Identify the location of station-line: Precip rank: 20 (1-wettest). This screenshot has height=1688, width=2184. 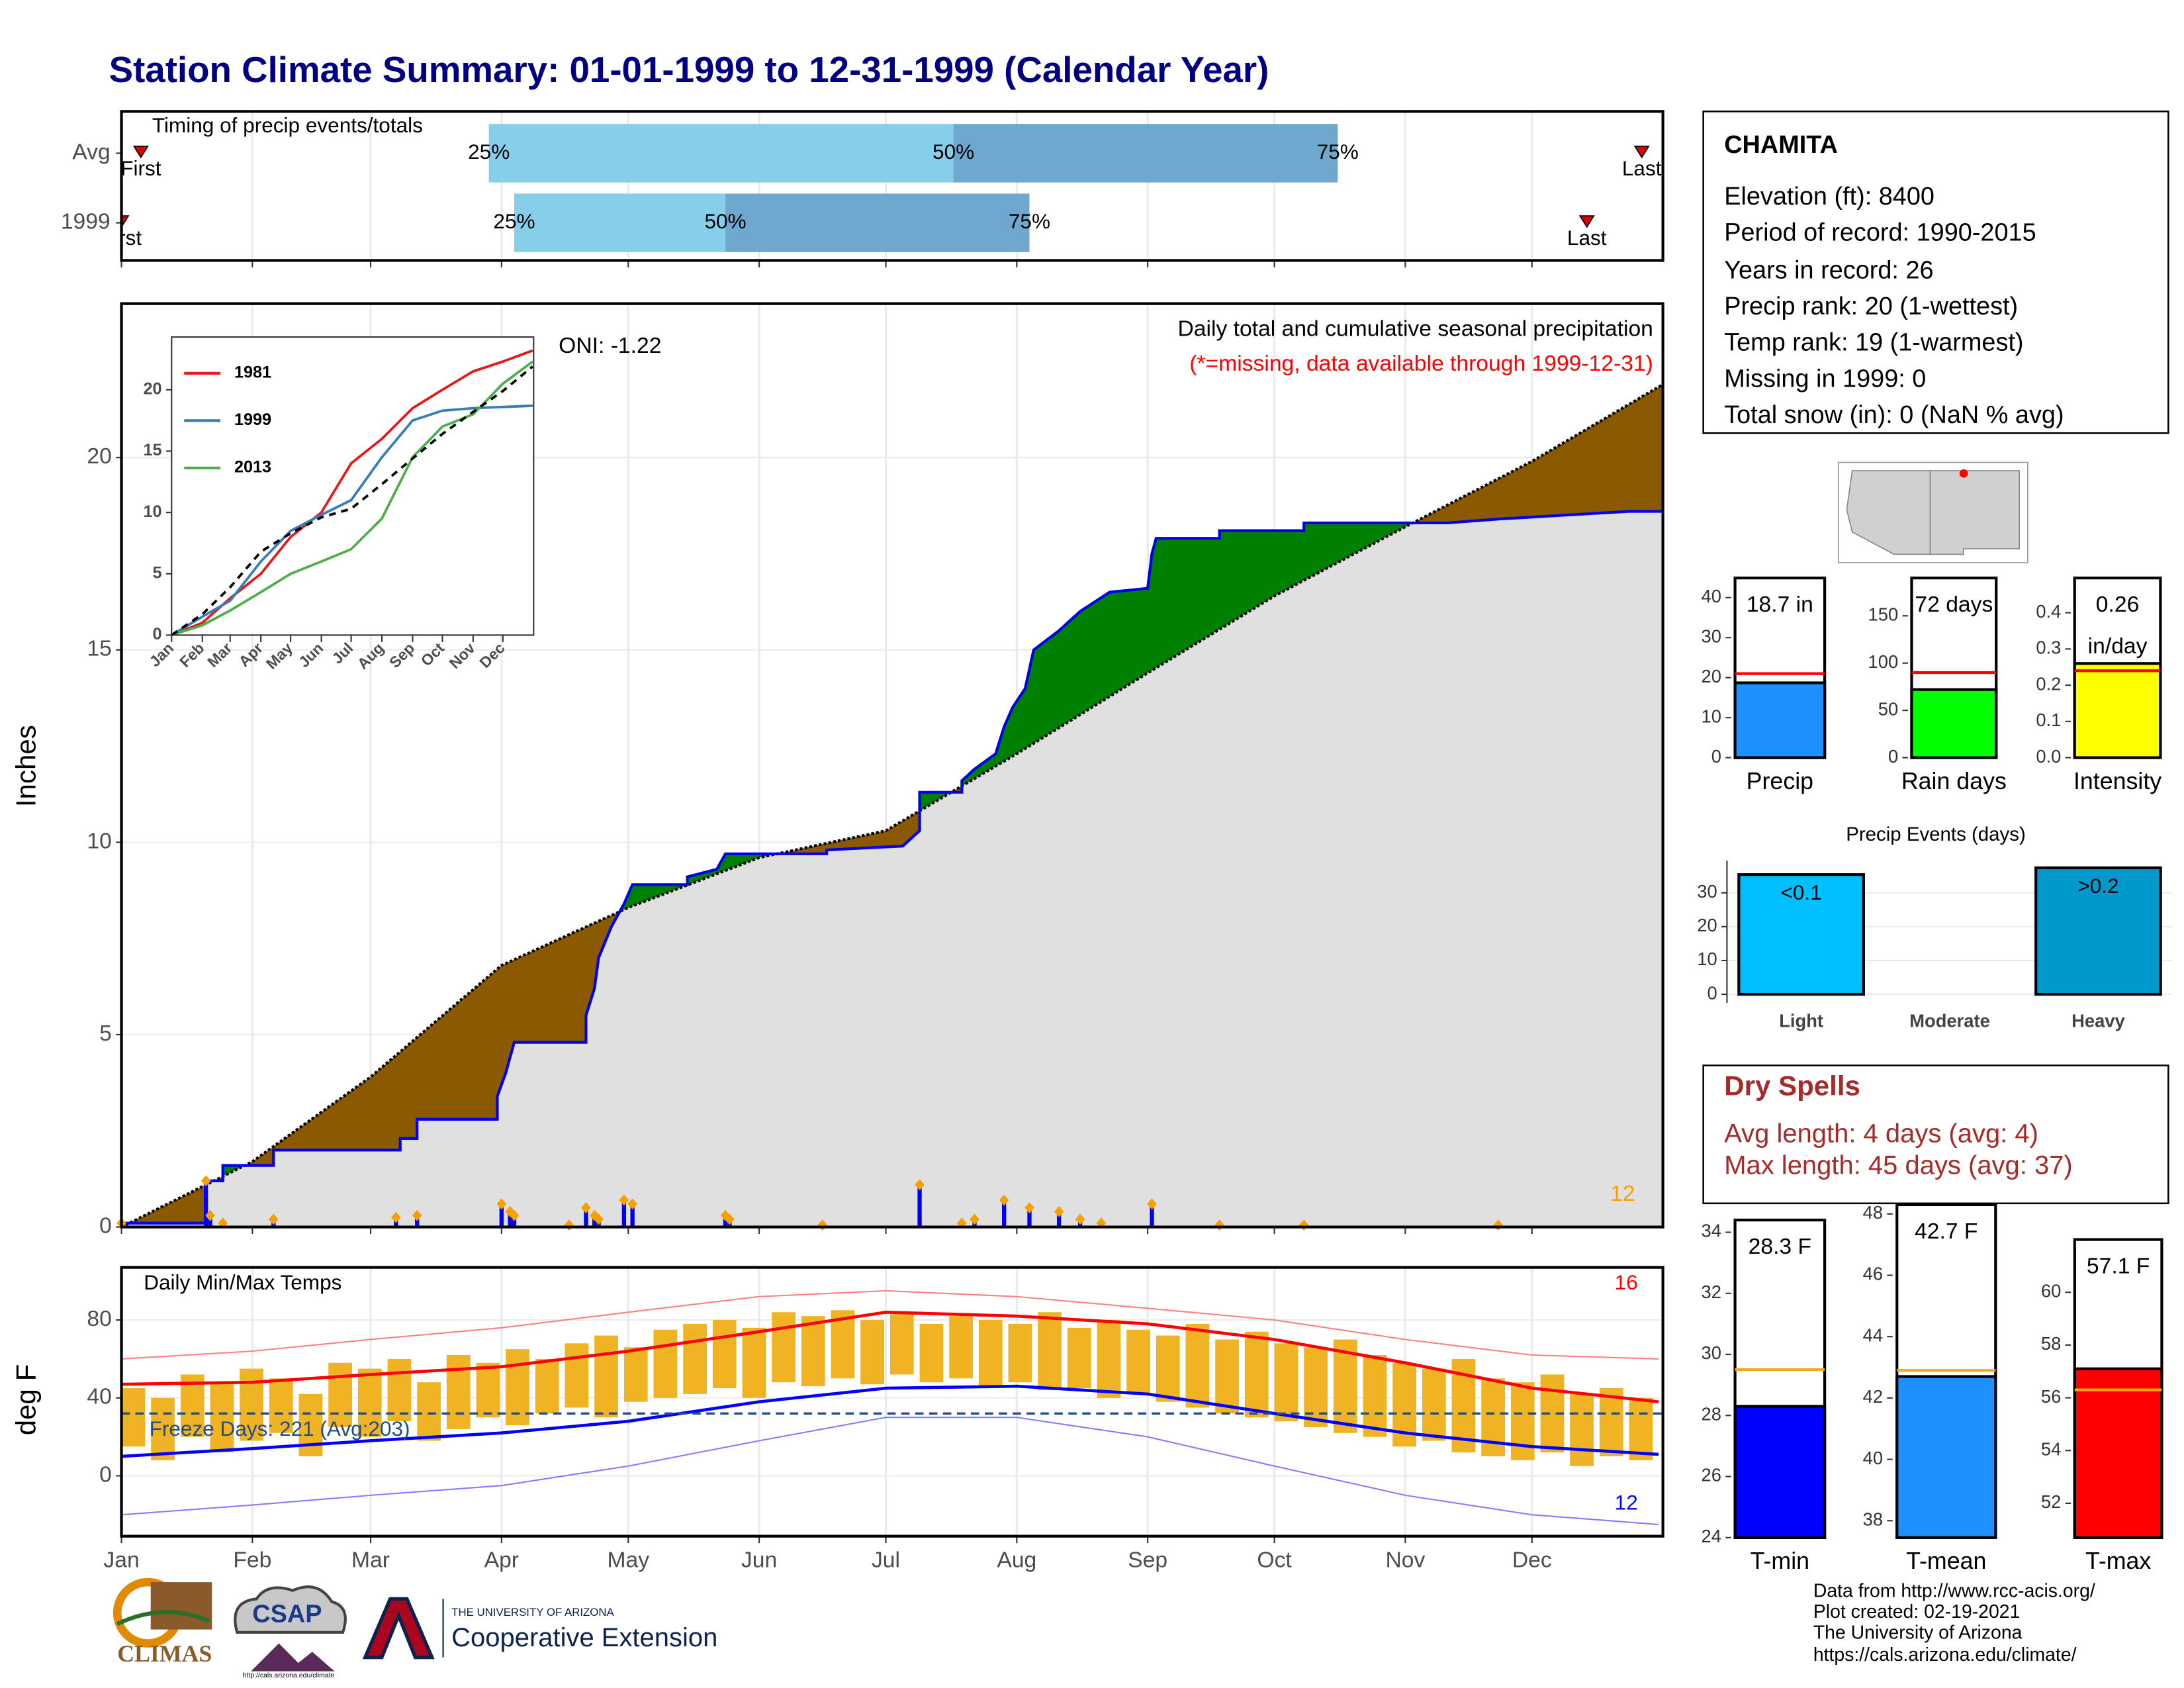
(1871, 306).